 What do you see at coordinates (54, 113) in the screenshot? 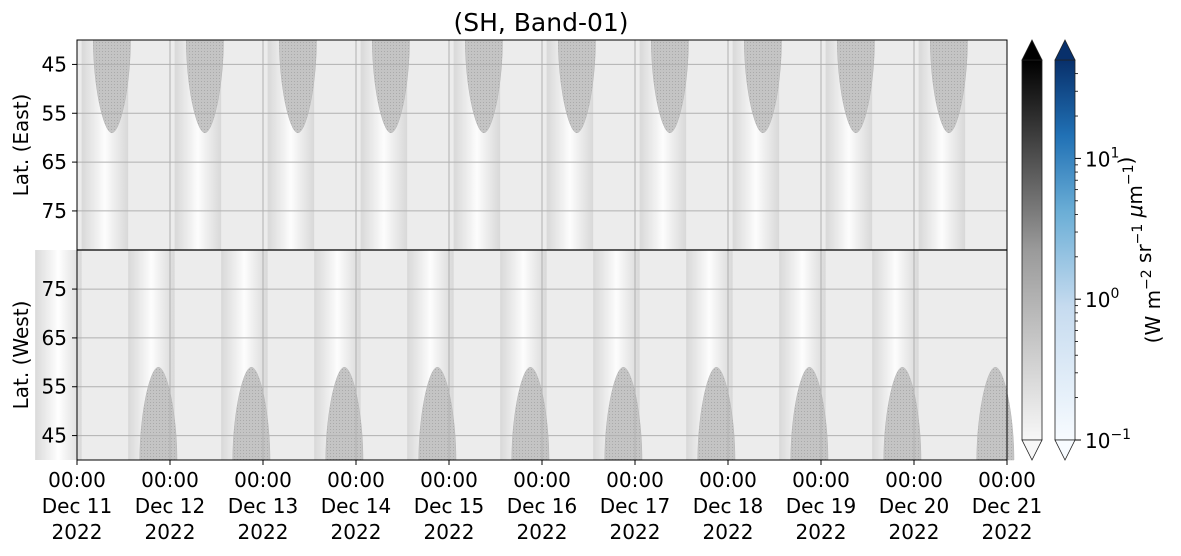
I see `east-y-tick-label: 55` at bounding box center [54, 113].